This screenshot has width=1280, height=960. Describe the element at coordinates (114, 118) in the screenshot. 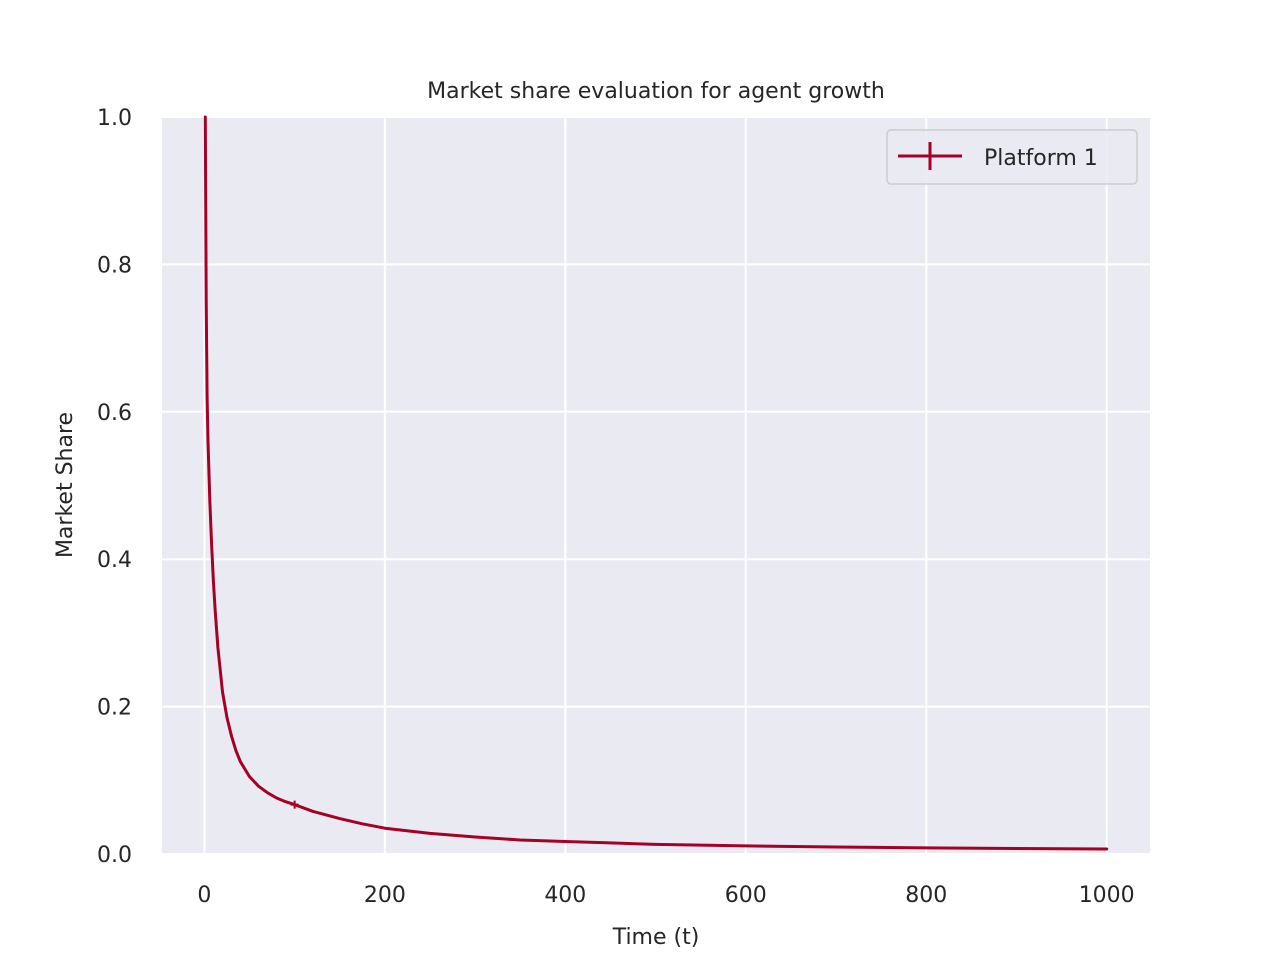

I see `y-tick-label: 1.0` at that location.